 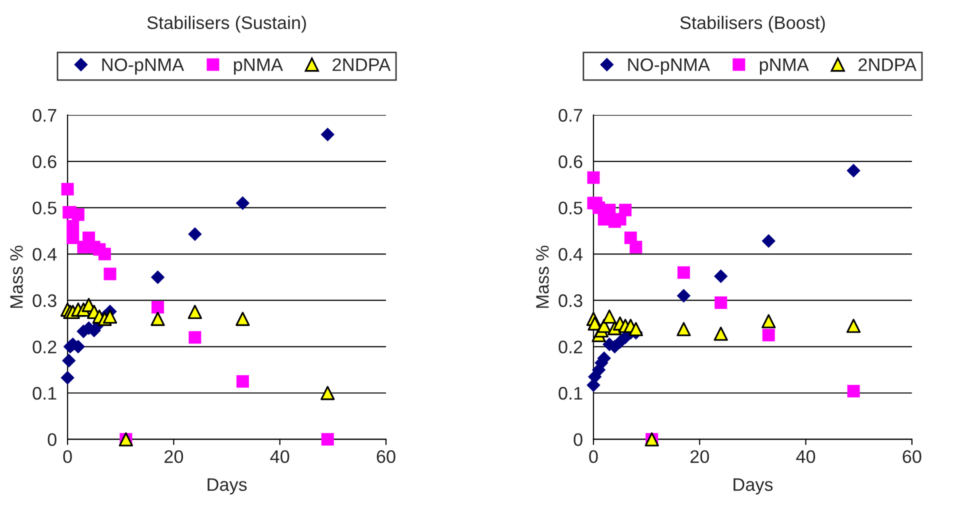 What do you see at coordinates (226, 24) in the screenshot?
I see `chart-title: Stabilisers (Sustain)` at bounding box center [226, 24].